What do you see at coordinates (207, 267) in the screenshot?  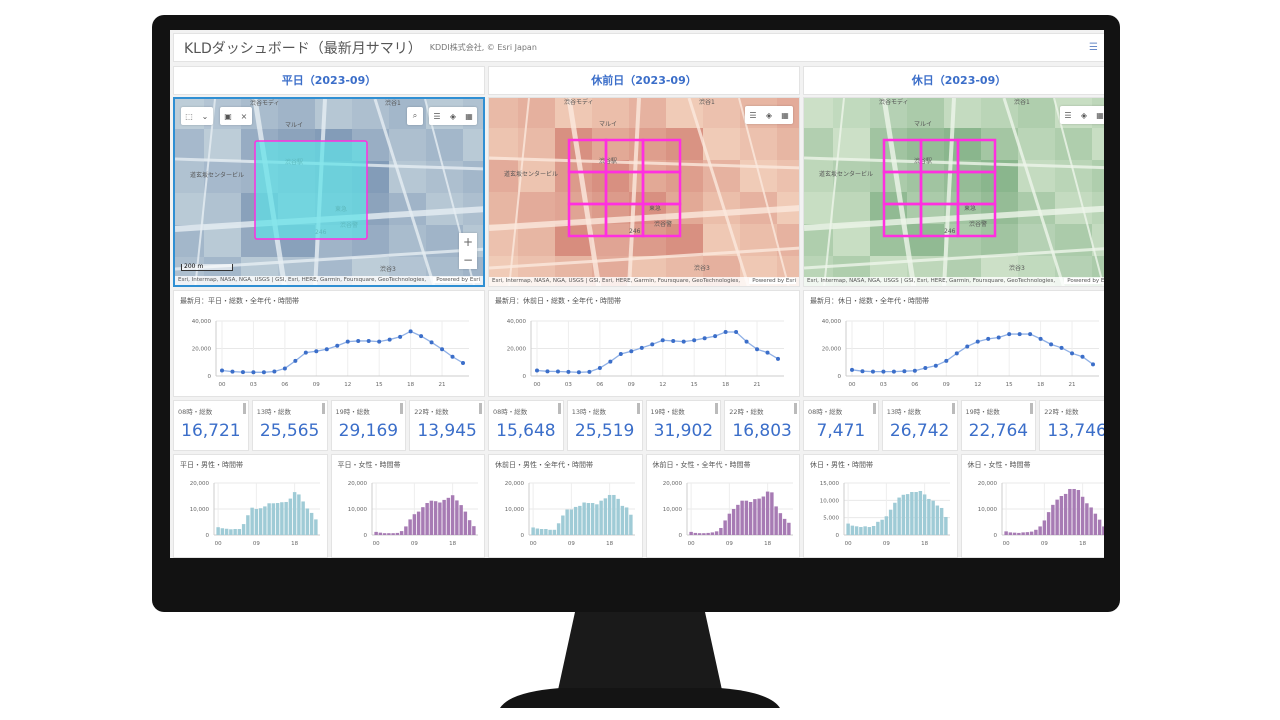 I see `scale-bar: 200 m` at bounding box center [207, 267].